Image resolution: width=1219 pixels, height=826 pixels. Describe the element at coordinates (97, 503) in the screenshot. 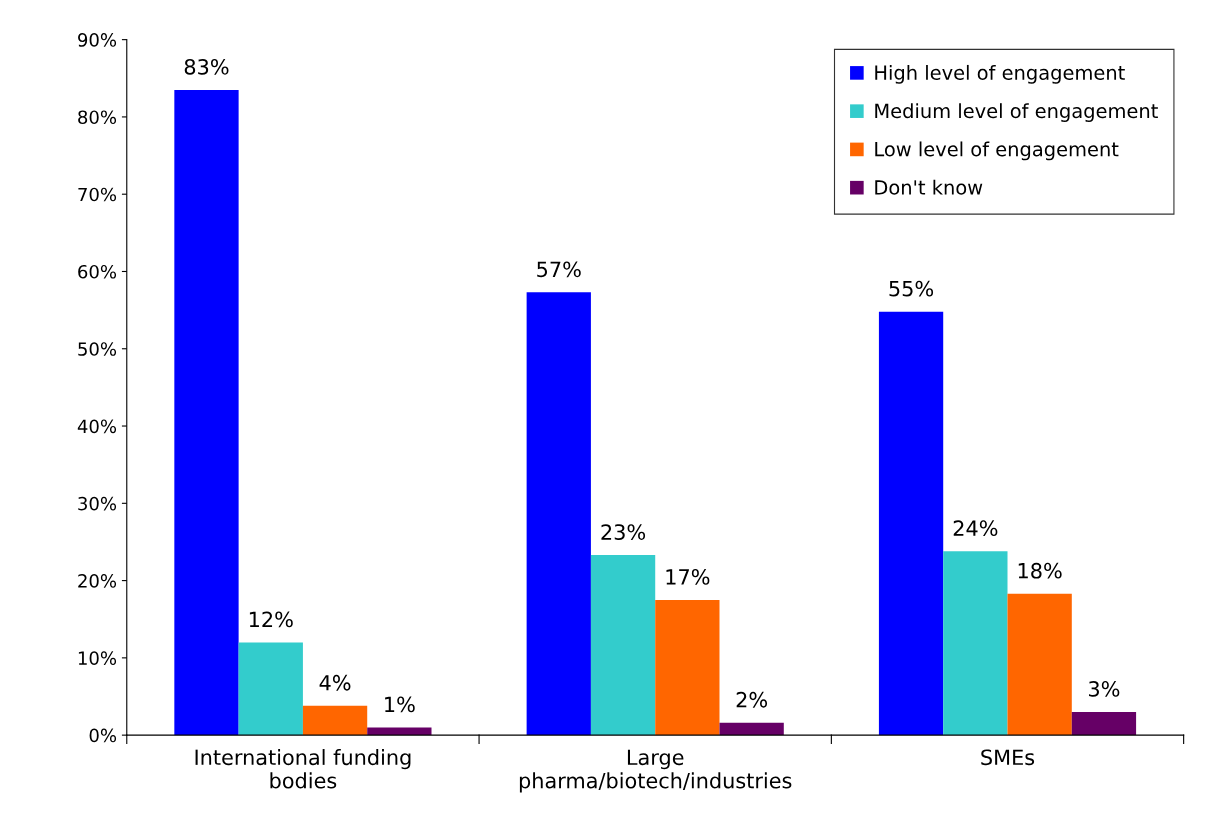

I see `y-tick-label: 30%` at that location.